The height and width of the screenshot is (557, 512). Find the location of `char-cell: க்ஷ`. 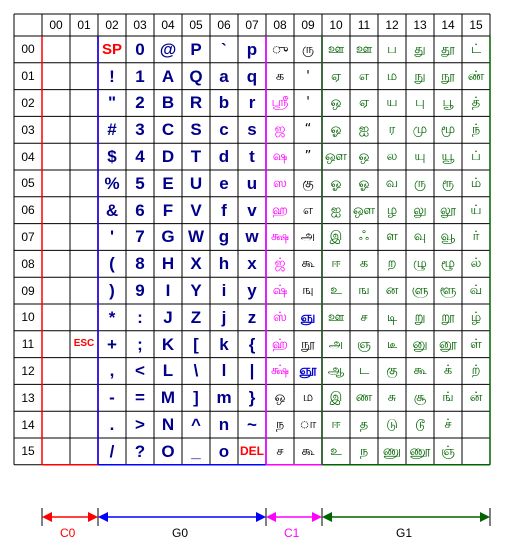

char-cell: க்ஷ is located at coordinates (280, 237).